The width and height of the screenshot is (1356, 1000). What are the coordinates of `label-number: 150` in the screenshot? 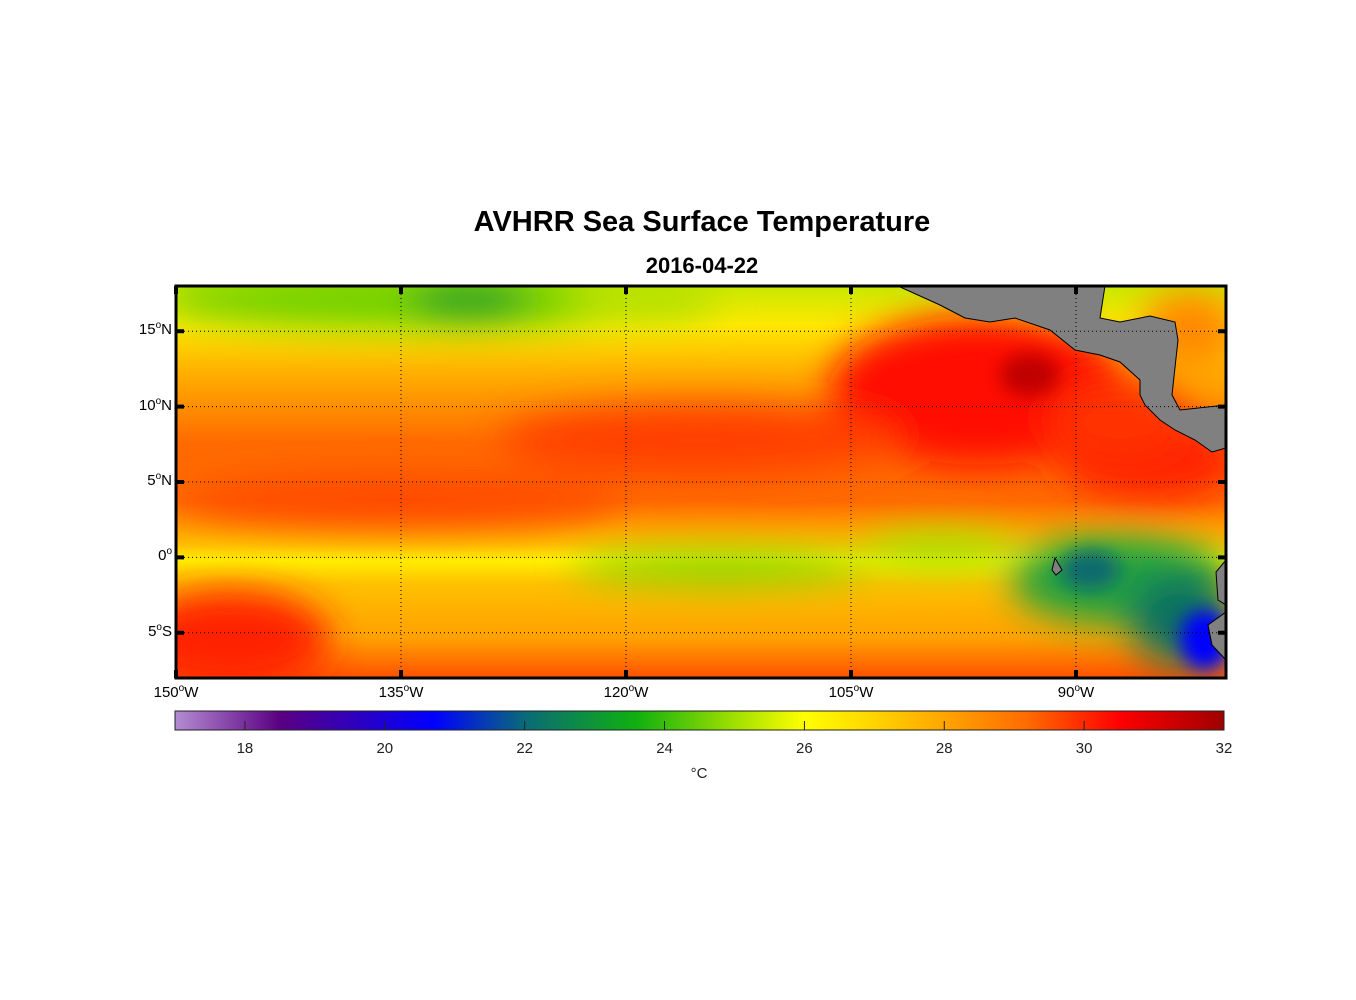 It's located at (166, 692).